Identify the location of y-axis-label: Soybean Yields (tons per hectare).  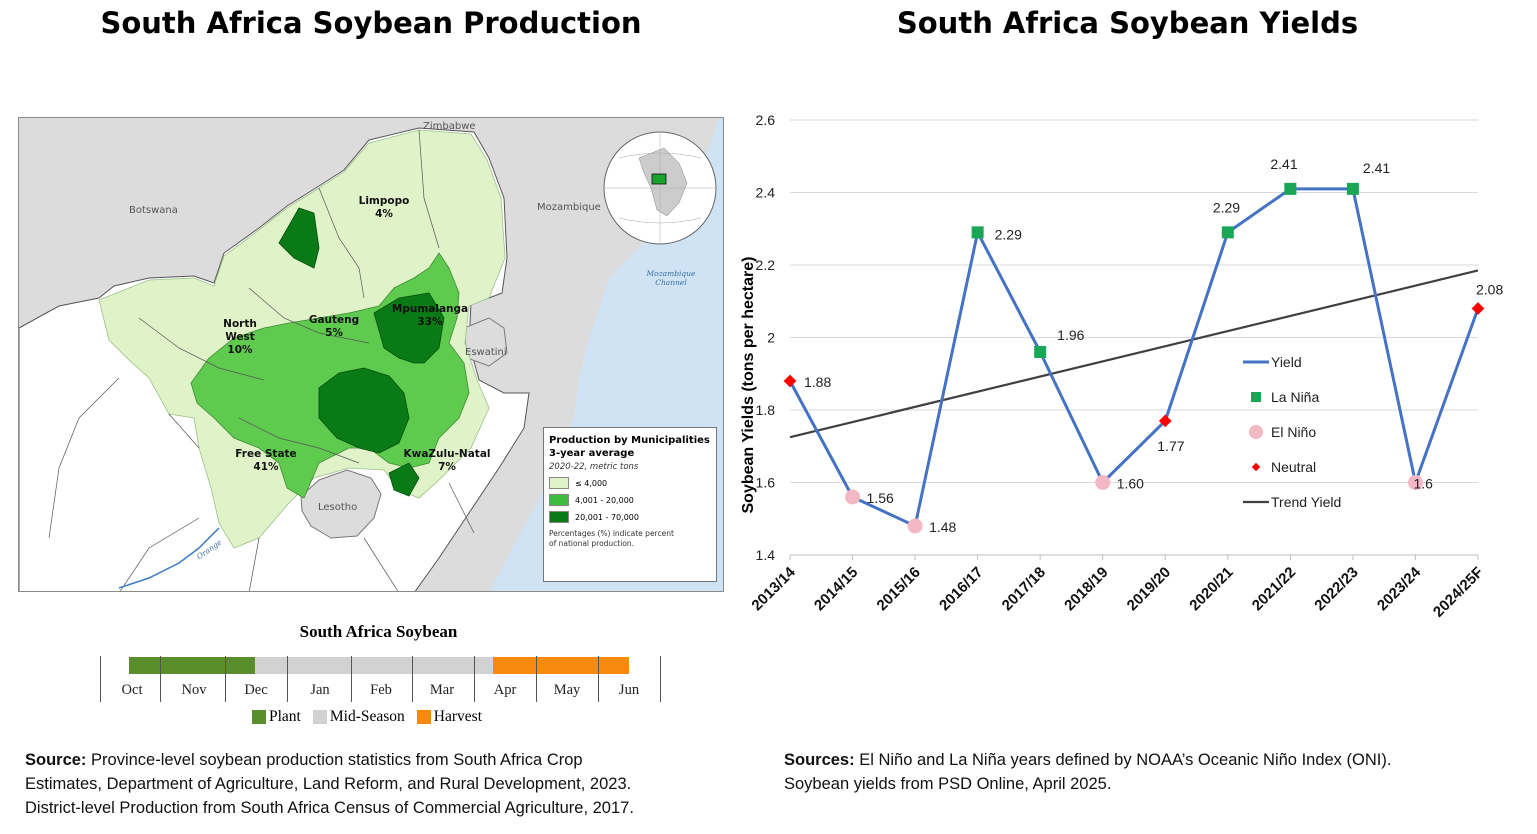
(748, 385).